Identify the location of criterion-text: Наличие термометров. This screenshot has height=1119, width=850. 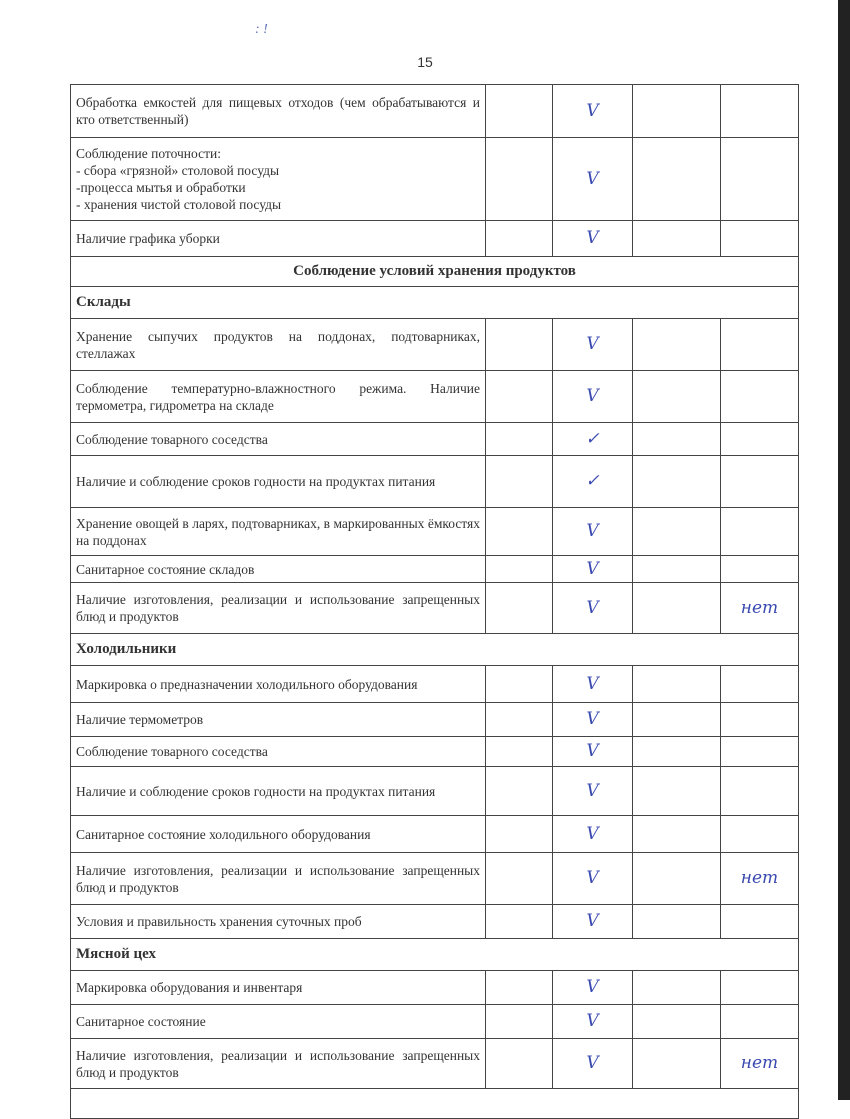
(278, 719).